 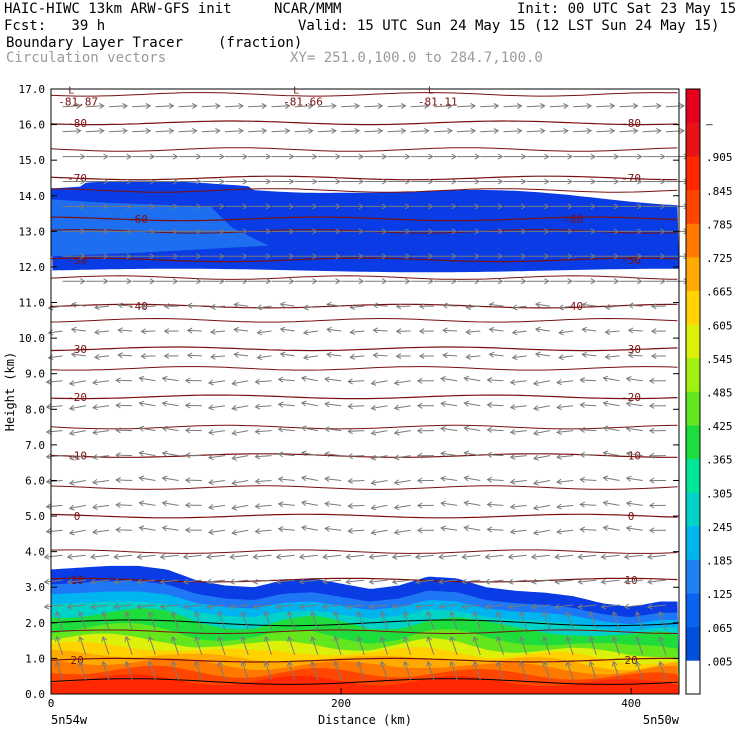 I want to click on init-time: Init: 00 UTC Sat 23 May 15, so click(x=627, y=9).